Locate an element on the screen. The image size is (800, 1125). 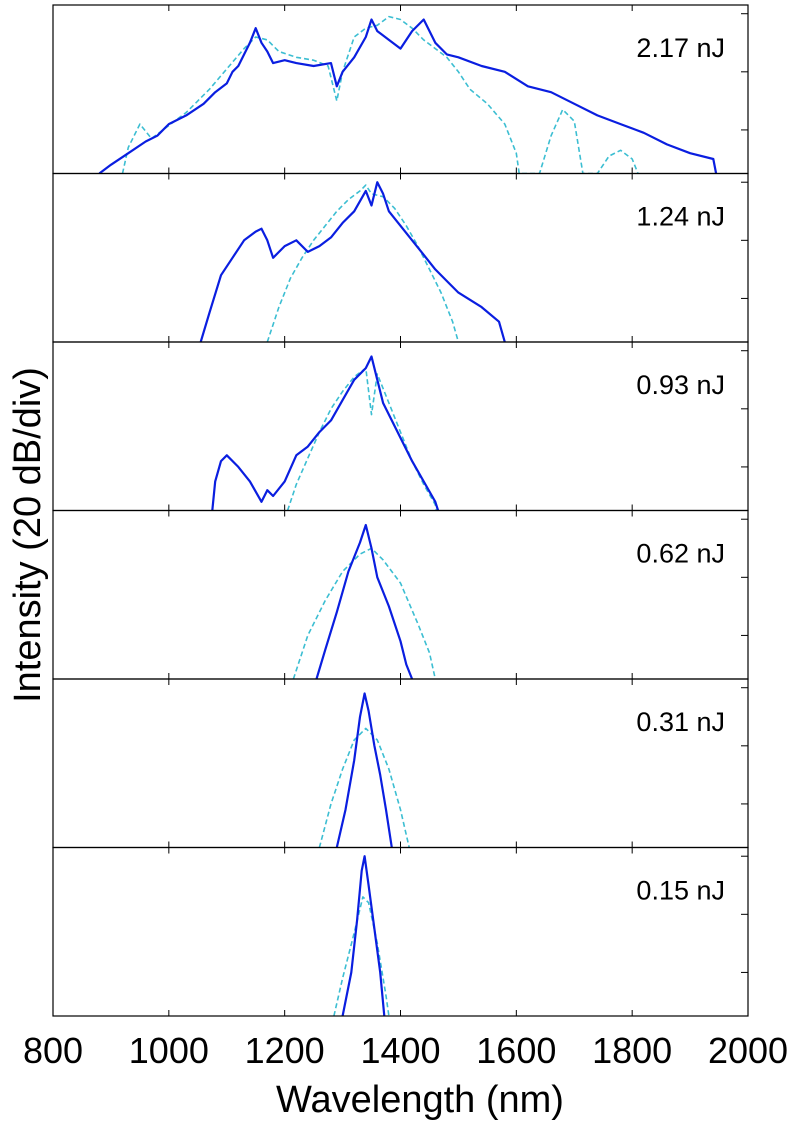
panel-4: 0.62 nJ is located at coordinates (400, 594).